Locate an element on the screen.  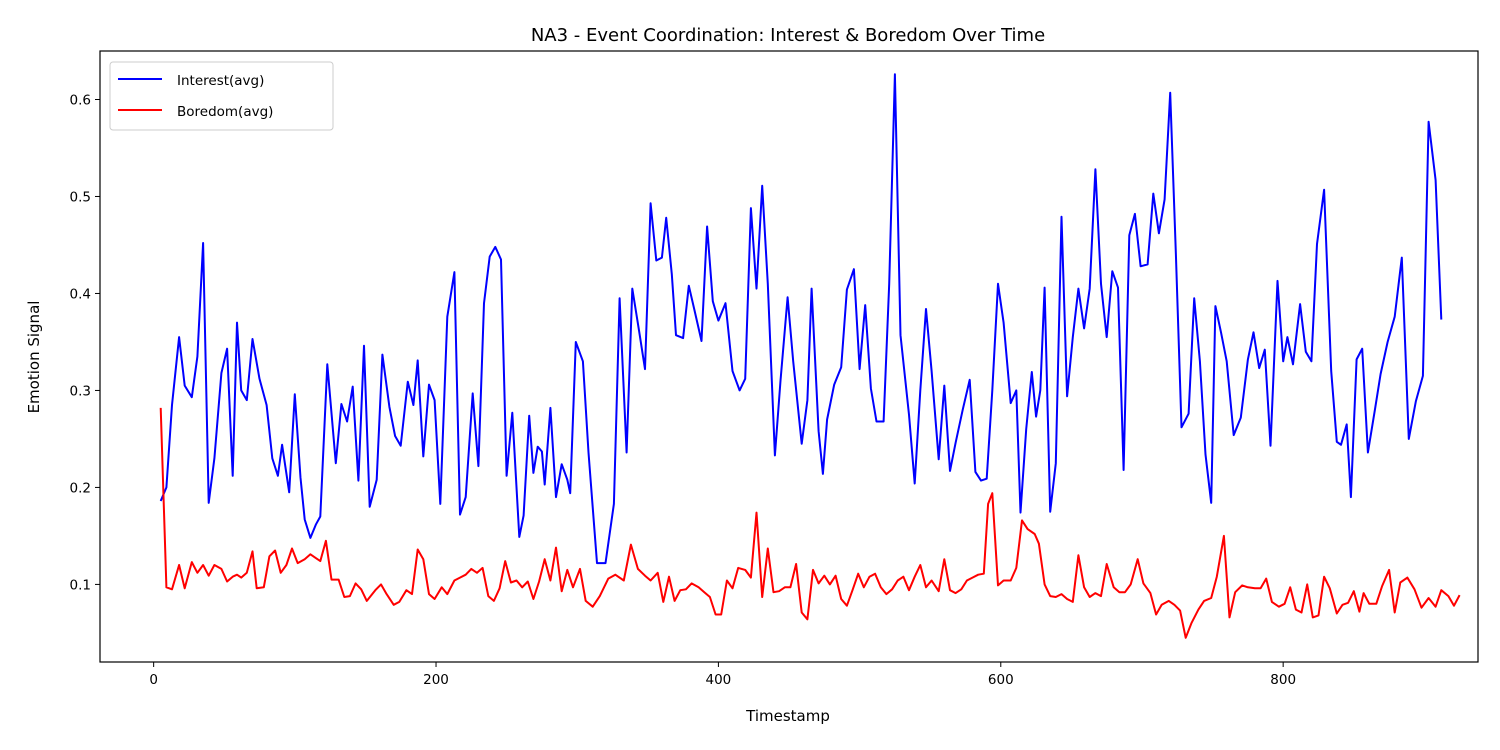
x-tick-label: 200 is located at coordinates (436, 680).